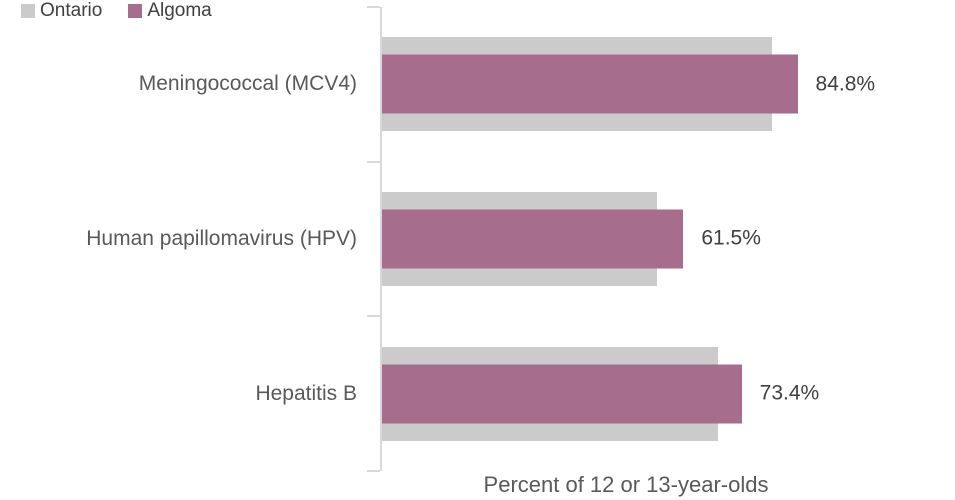 Image resolution: width=955 pixels, height=500 pixels. What do you see at coordinates (562, 394) in the screenshot?
I see `algoma-bar-hepb` at bounding box center [562, 394].